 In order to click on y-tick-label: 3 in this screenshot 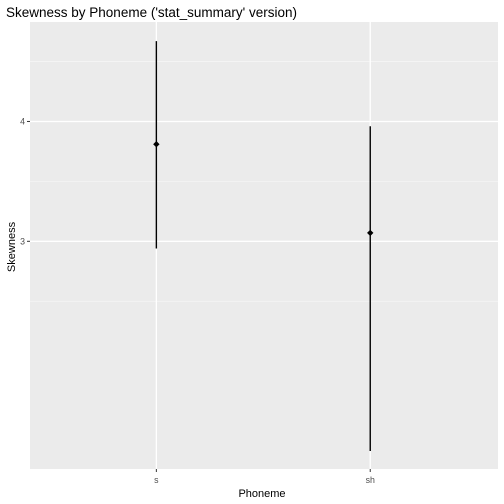, I will do `click(22, 241)`.